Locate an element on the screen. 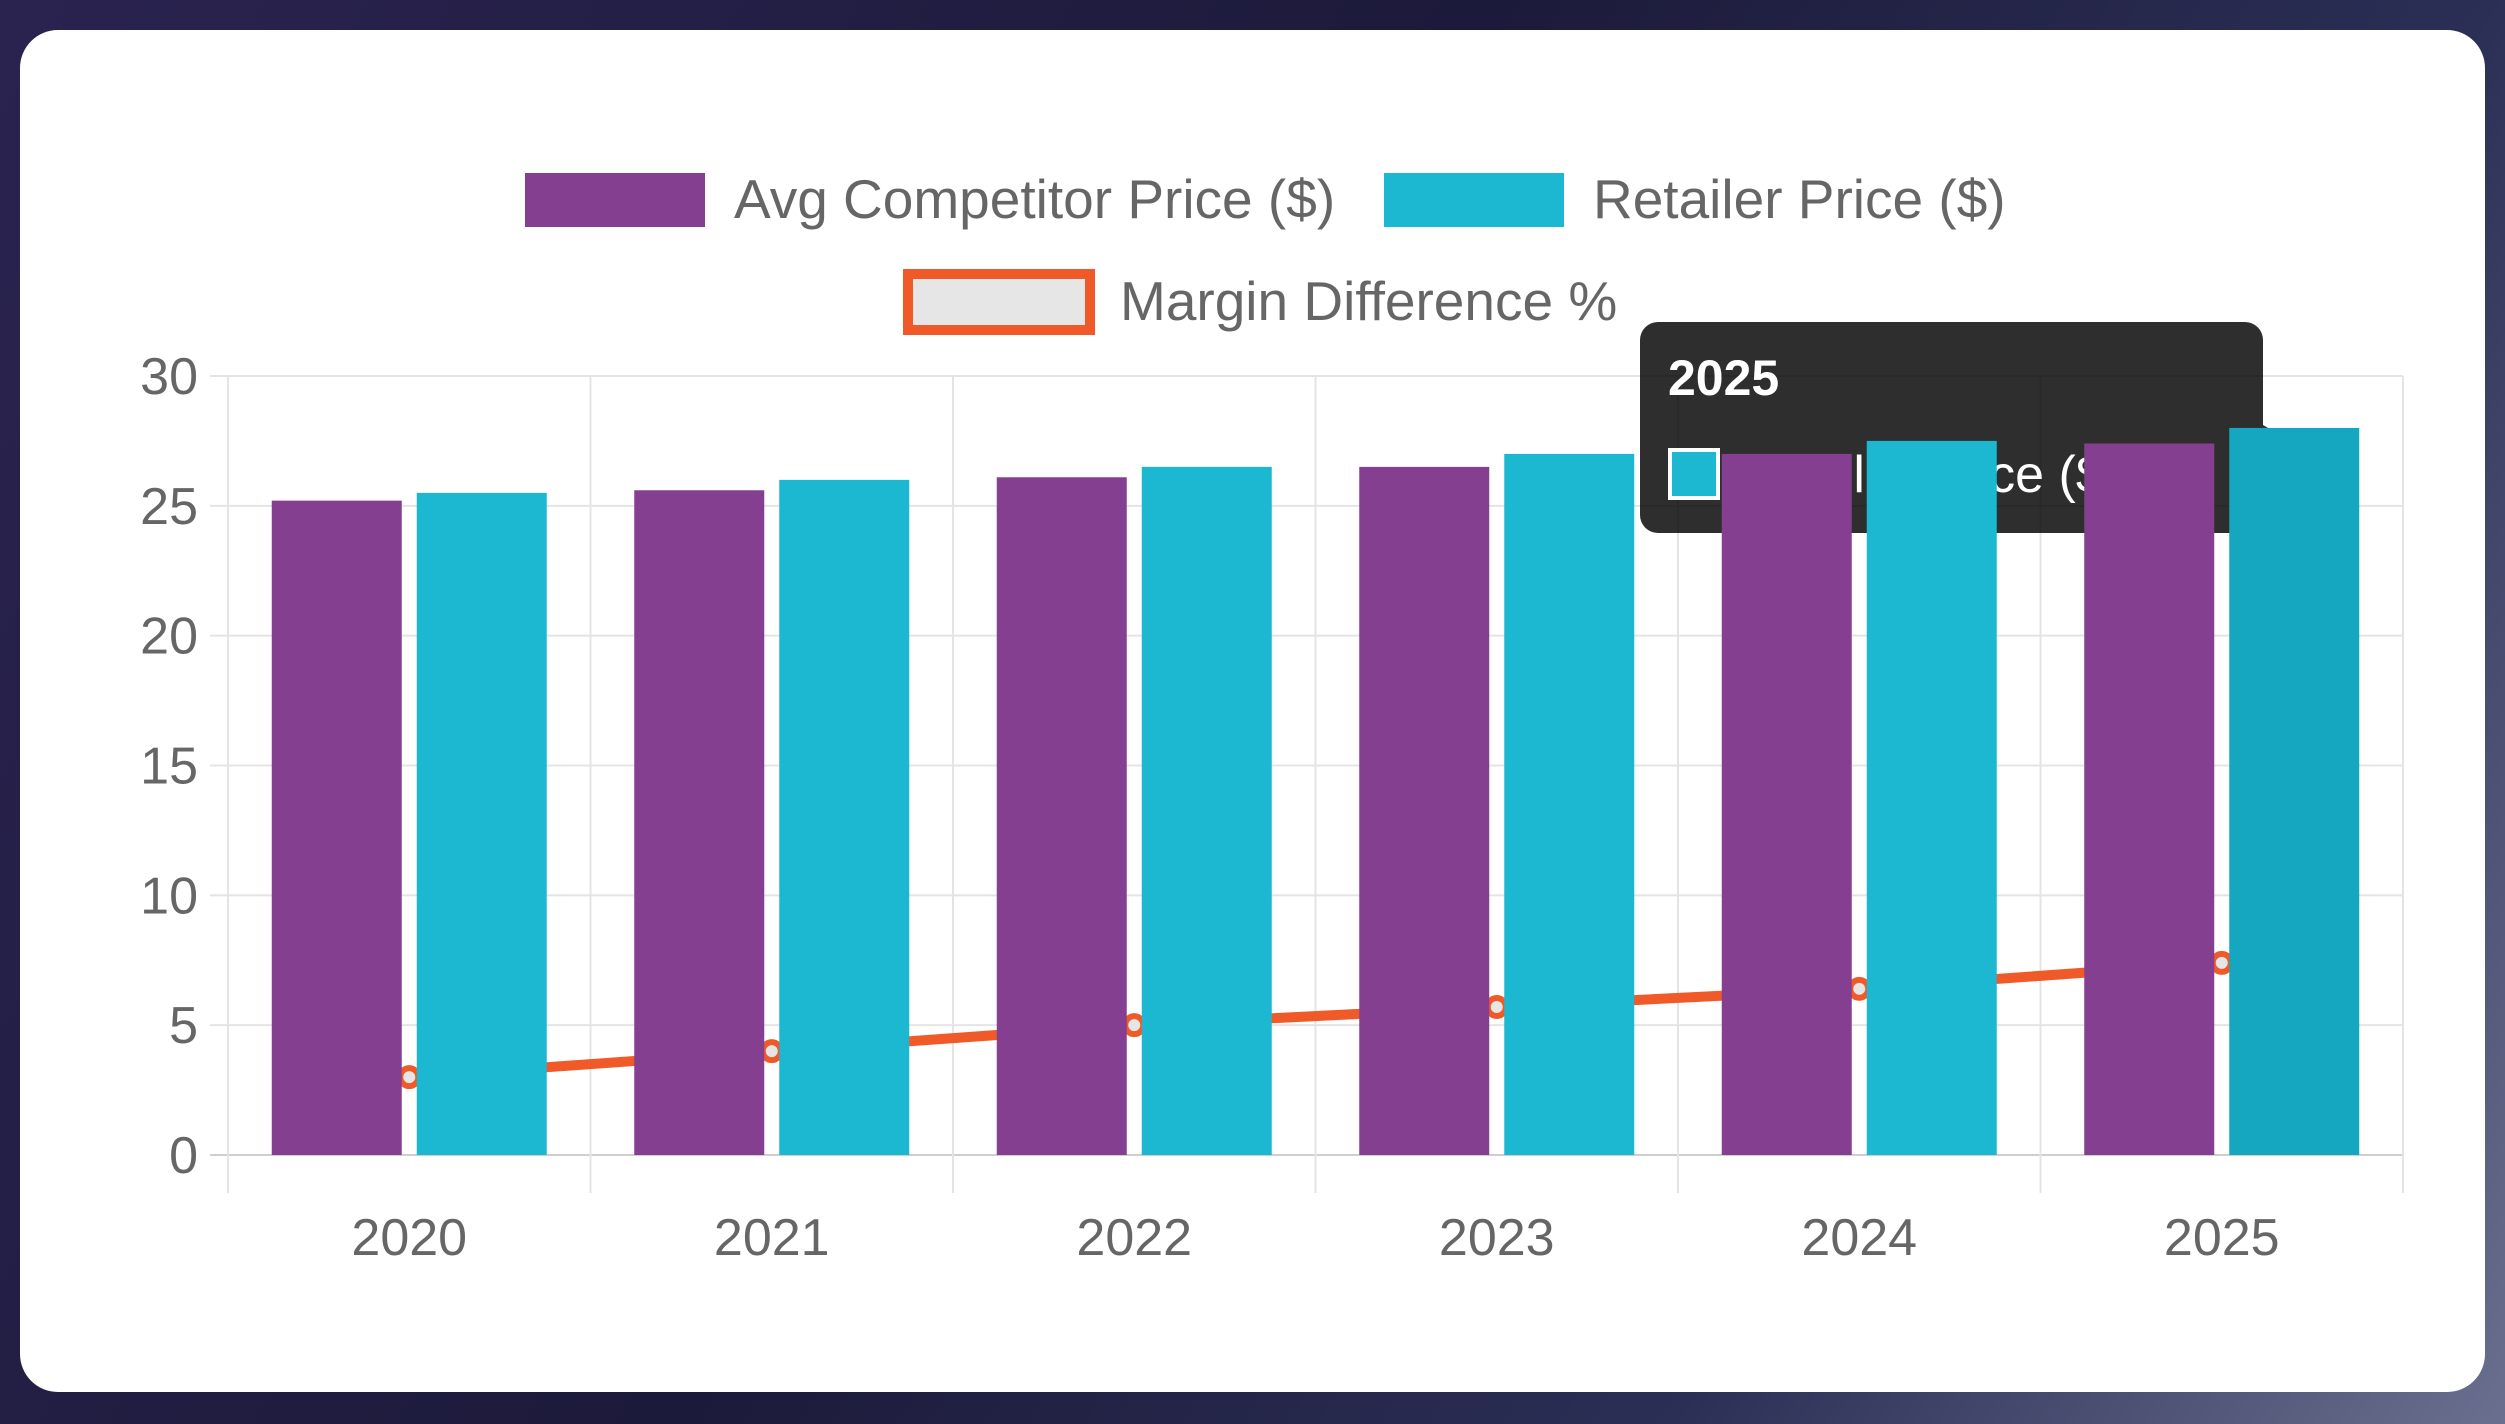  y-tick-label: 0 is located at coordinates (183, 1156).